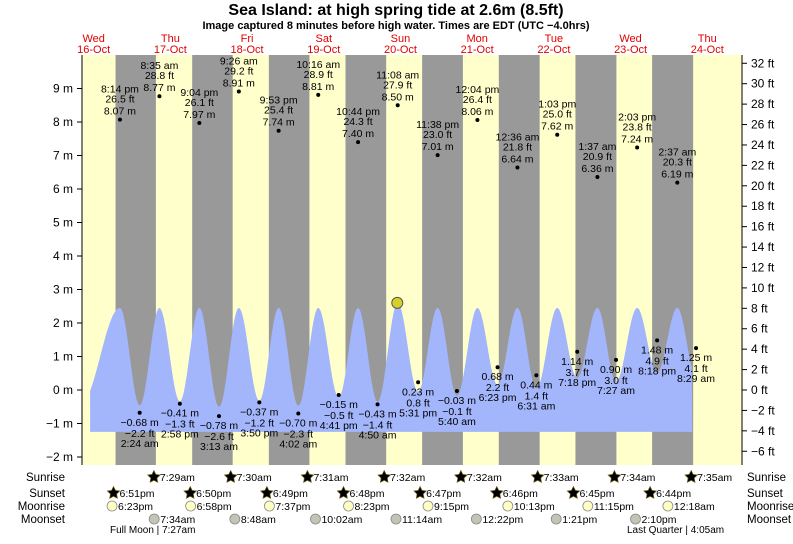 The width and height of the screenshot is (793, 544). Describe the element at coordinates (759, 349) in the screenshot. I see `right-tick-label: 4 ft` at that location.